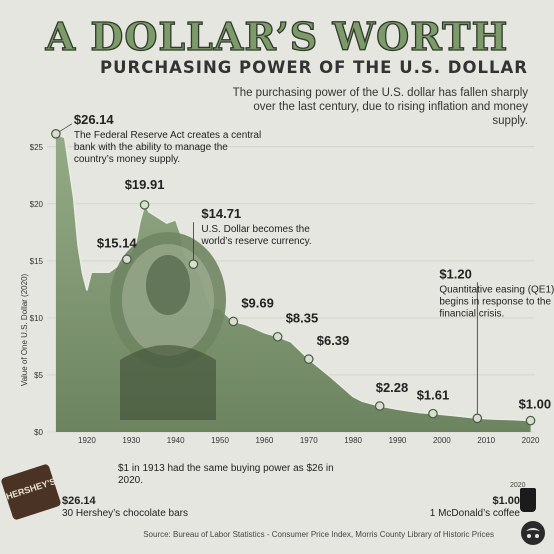  Describe the element at coordinates (221, 213) in the screenshot. I see `annotation-value: $14.71` at that location.